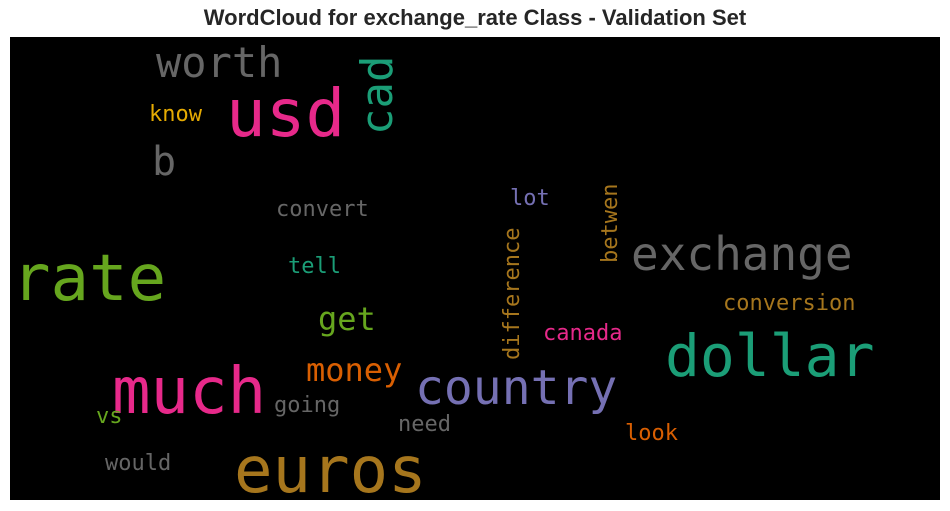  What do you see at coordinates (219, 62) in the screenshot?
I see `word-worth: worth` at bounding box center [219, 62].